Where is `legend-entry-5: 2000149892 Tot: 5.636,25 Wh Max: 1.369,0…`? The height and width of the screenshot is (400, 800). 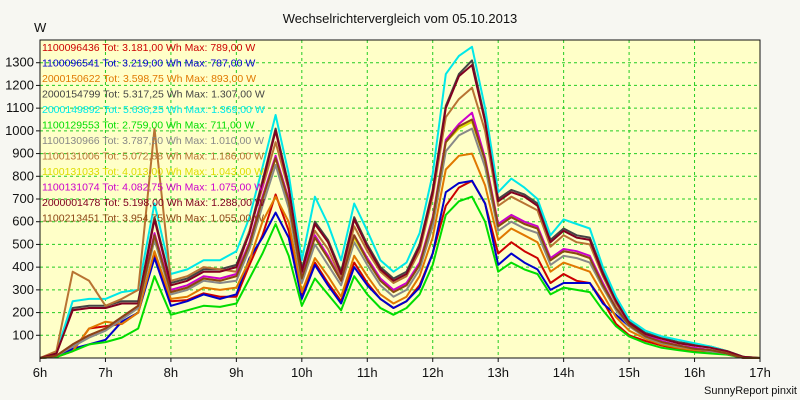
legend-entry-5: 2000149892 Tot: 5.636,25 Wh Max: 1.369,0… is located at coordinates (153, 110).